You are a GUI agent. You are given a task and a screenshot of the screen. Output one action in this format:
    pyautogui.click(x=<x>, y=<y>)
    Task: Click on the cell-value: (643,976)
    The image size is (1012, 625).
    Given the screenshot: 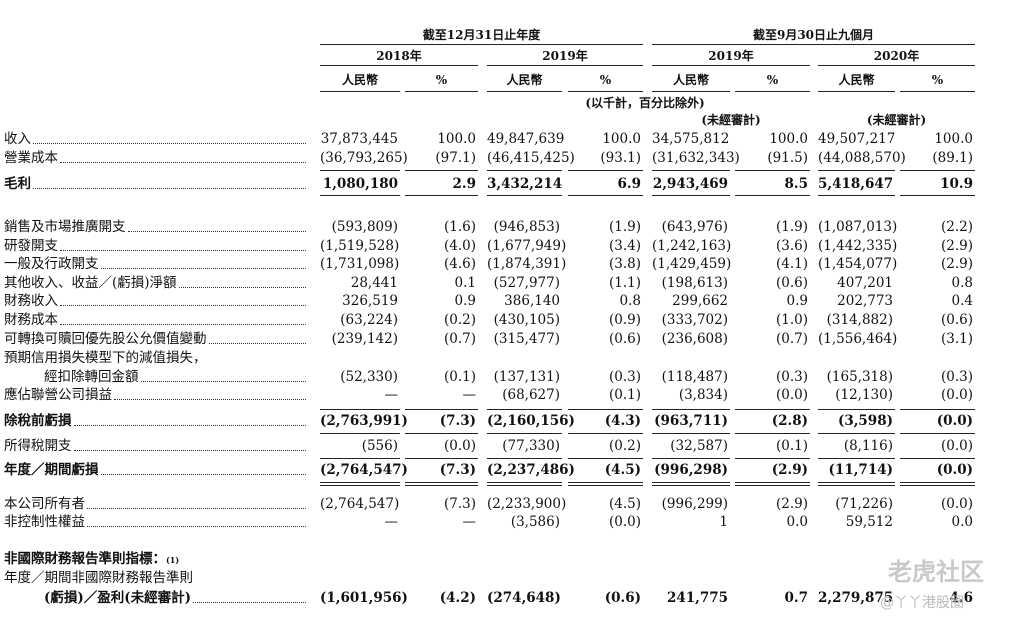 What is the action you would take?
    pyautogui.click(x=694, y=227)
    